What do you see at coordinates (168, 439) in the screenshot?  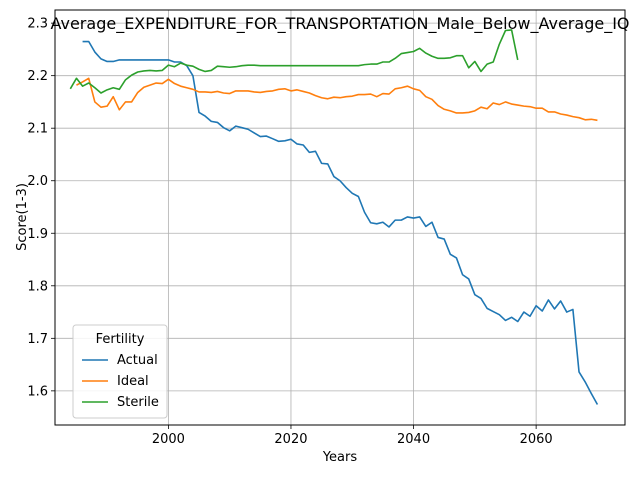 I see `x-tick-label: 2000` at bounding box center [168, 439].